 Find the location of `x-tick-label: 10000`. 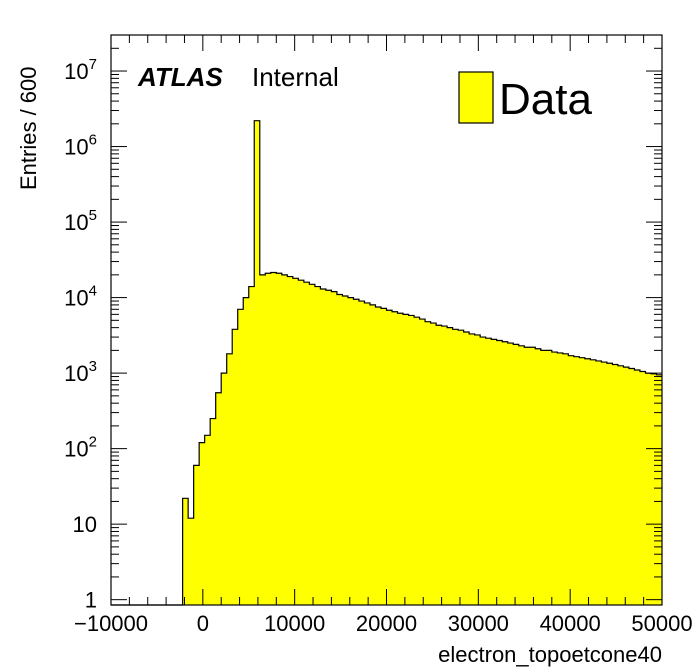

x-tick-label: 10000 is located at coordinates (294, 623).